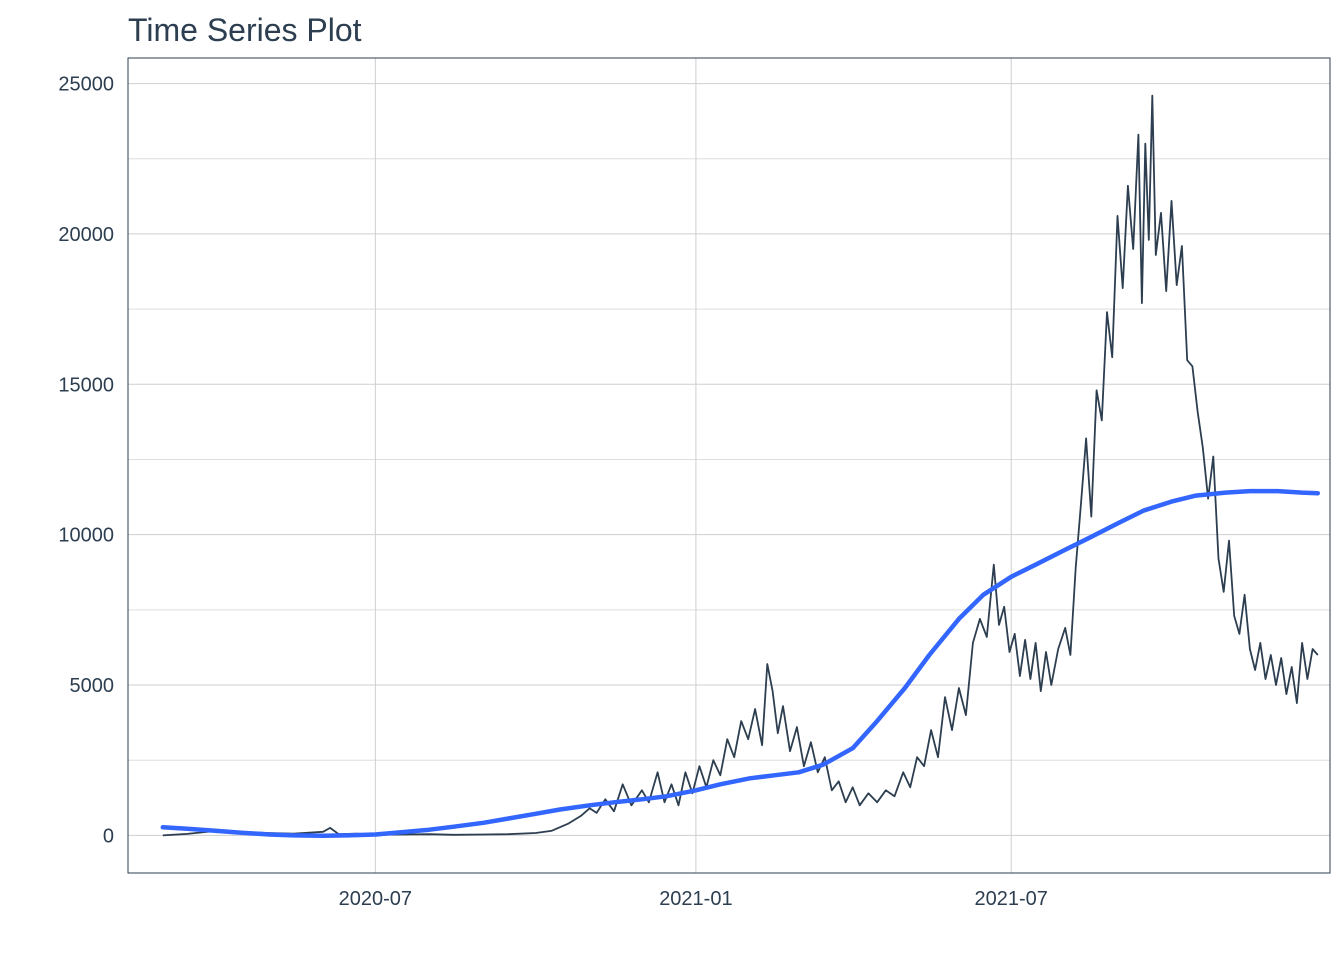 The height and width of the screenshot is (960, 1344). Describe the element at coordinates (695, 899) in the screenshot. I see `x-tick-label: 2021-01` at that location.